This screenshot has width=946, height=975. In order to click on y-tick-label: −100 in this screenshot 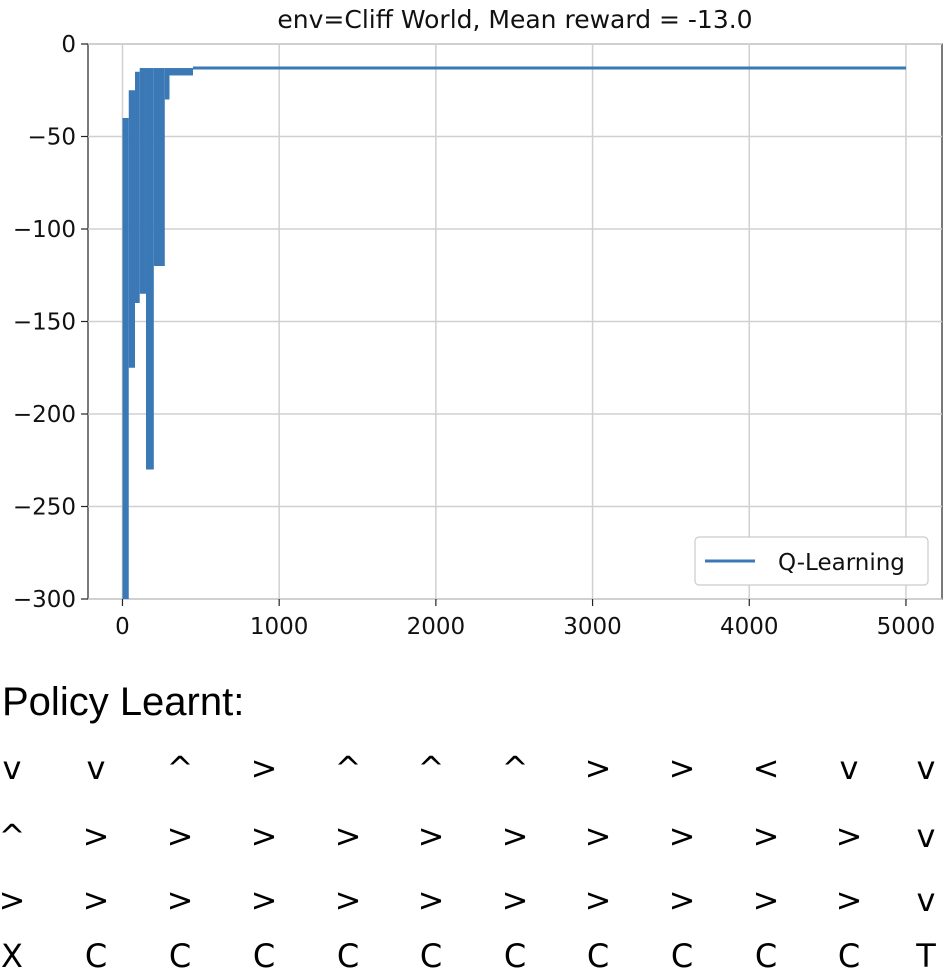, I will do `click(44, 230)`.